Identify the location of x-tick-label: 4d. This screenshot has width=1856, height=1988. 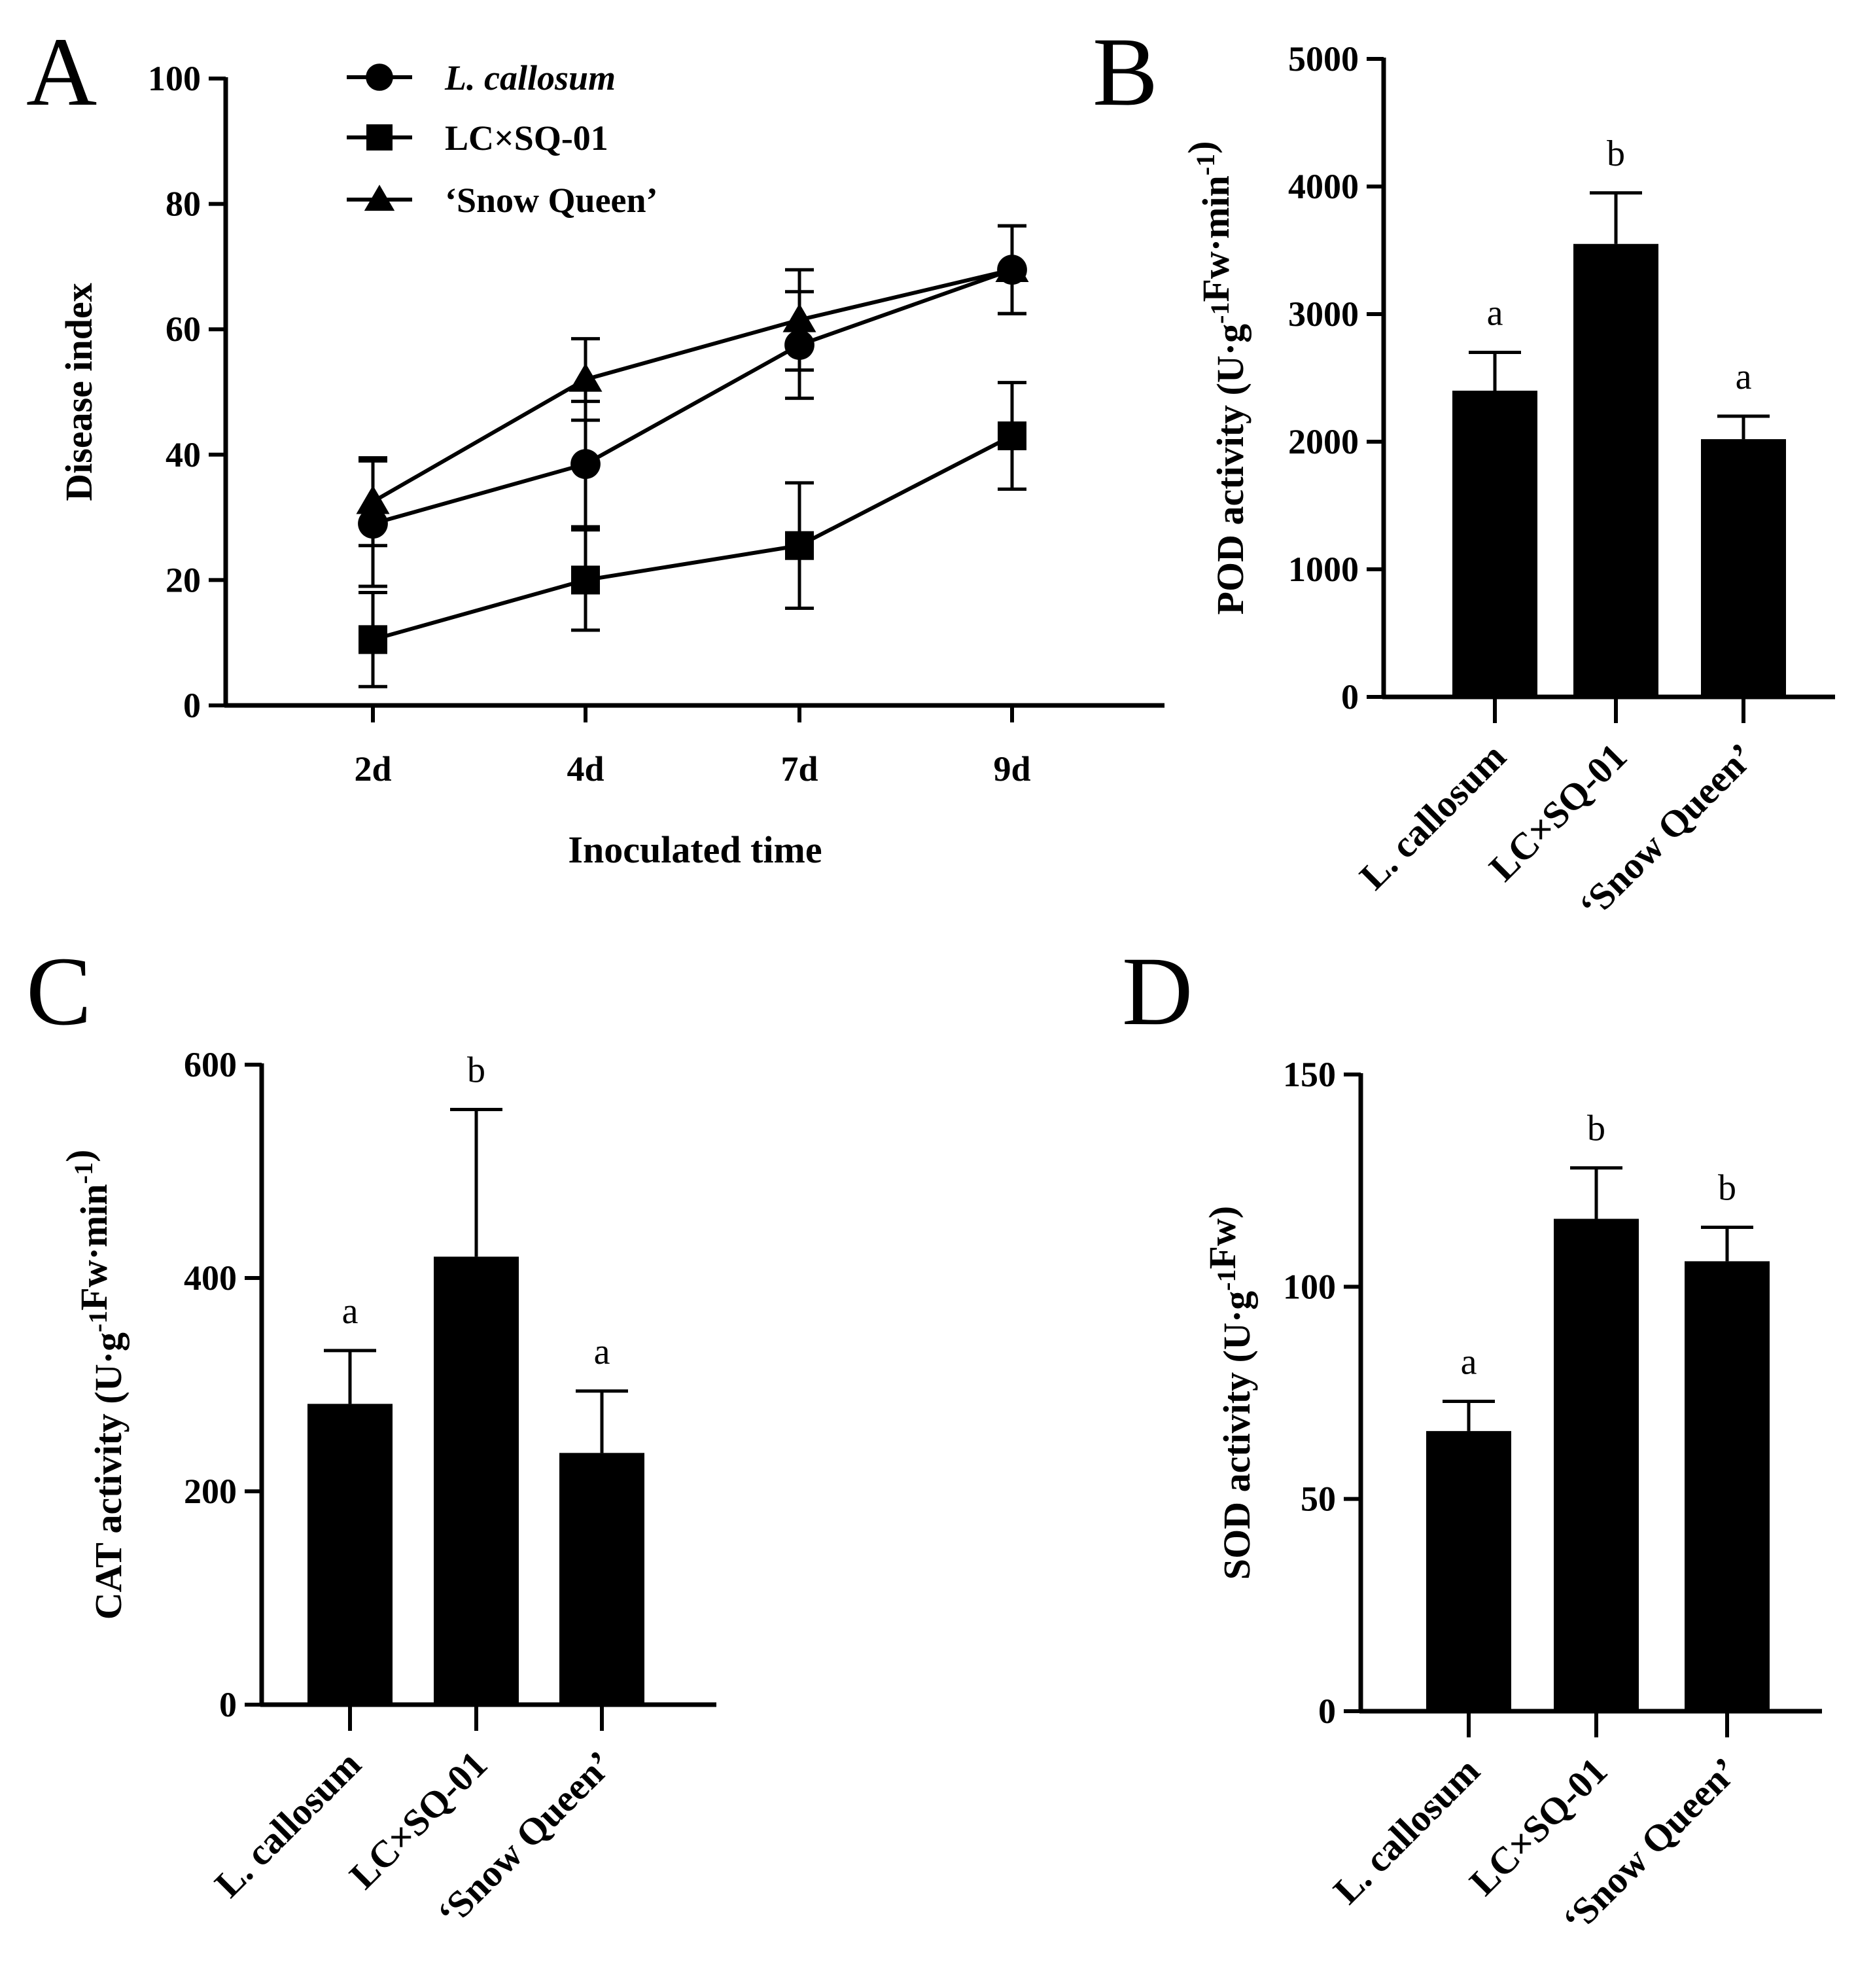
(585, 769).